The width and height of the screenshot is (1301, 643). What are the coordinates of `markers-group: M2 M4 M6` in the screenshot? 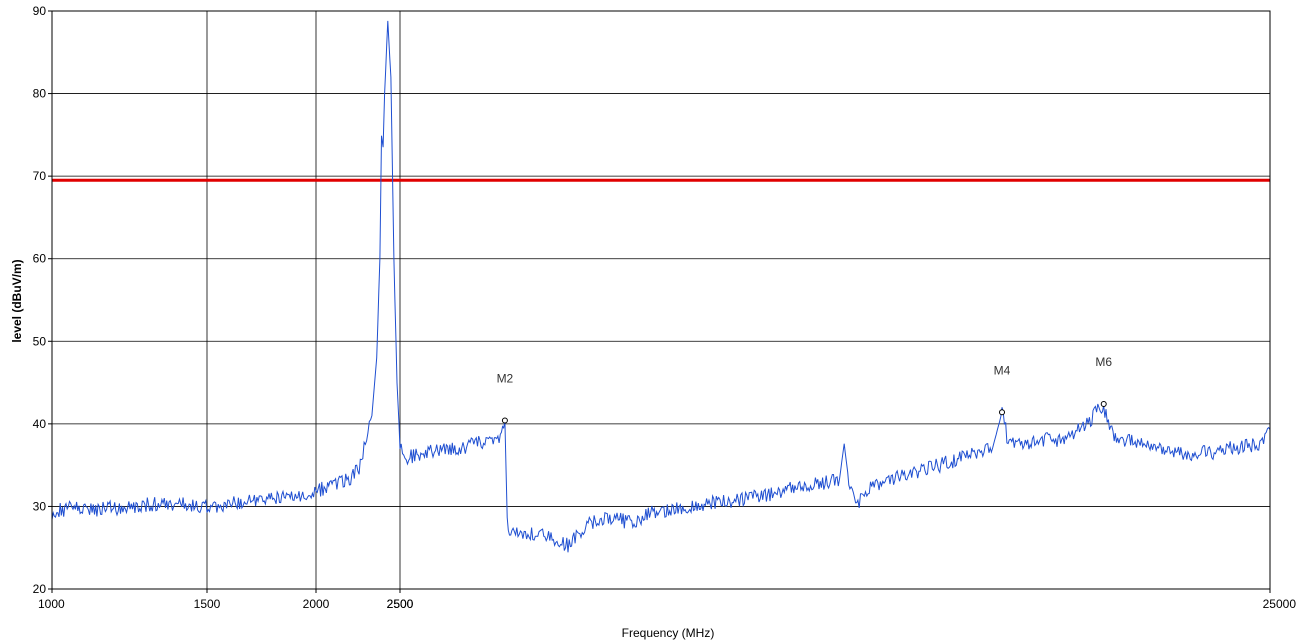 It's located at (804, 389).